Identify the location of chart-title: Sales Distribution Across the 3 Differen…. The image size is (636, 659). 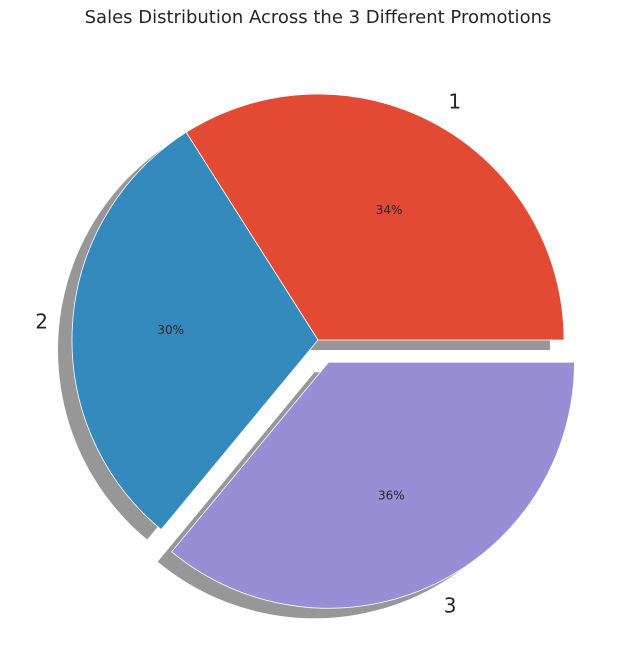
(318, 17).